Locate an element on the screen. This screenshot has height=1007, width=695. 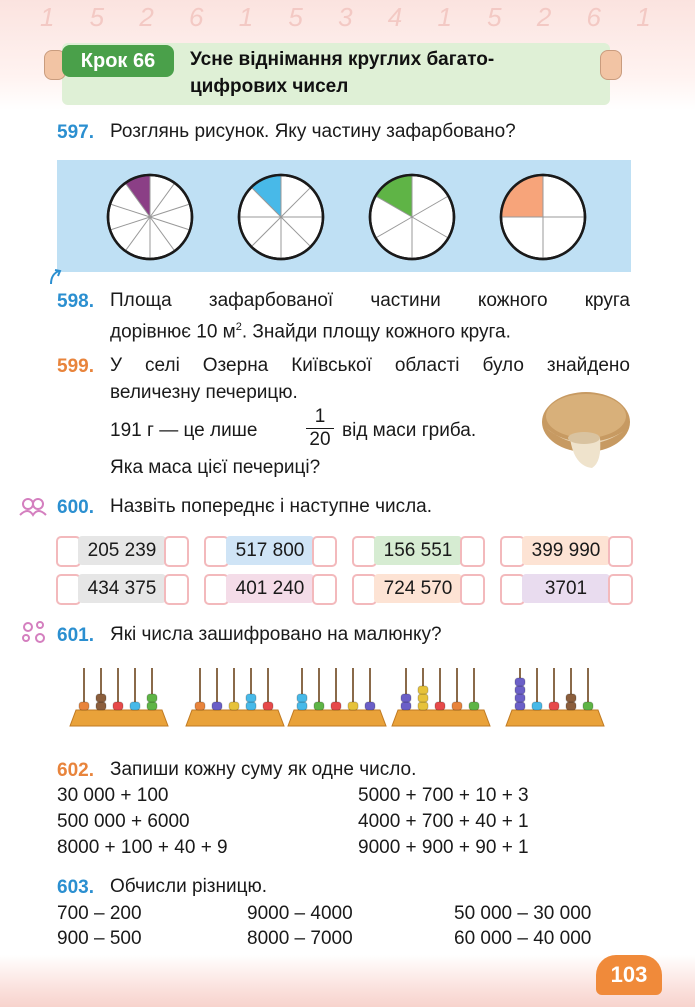
task-603-text: Обчисли різницю. is located at coordinates (189, 886).